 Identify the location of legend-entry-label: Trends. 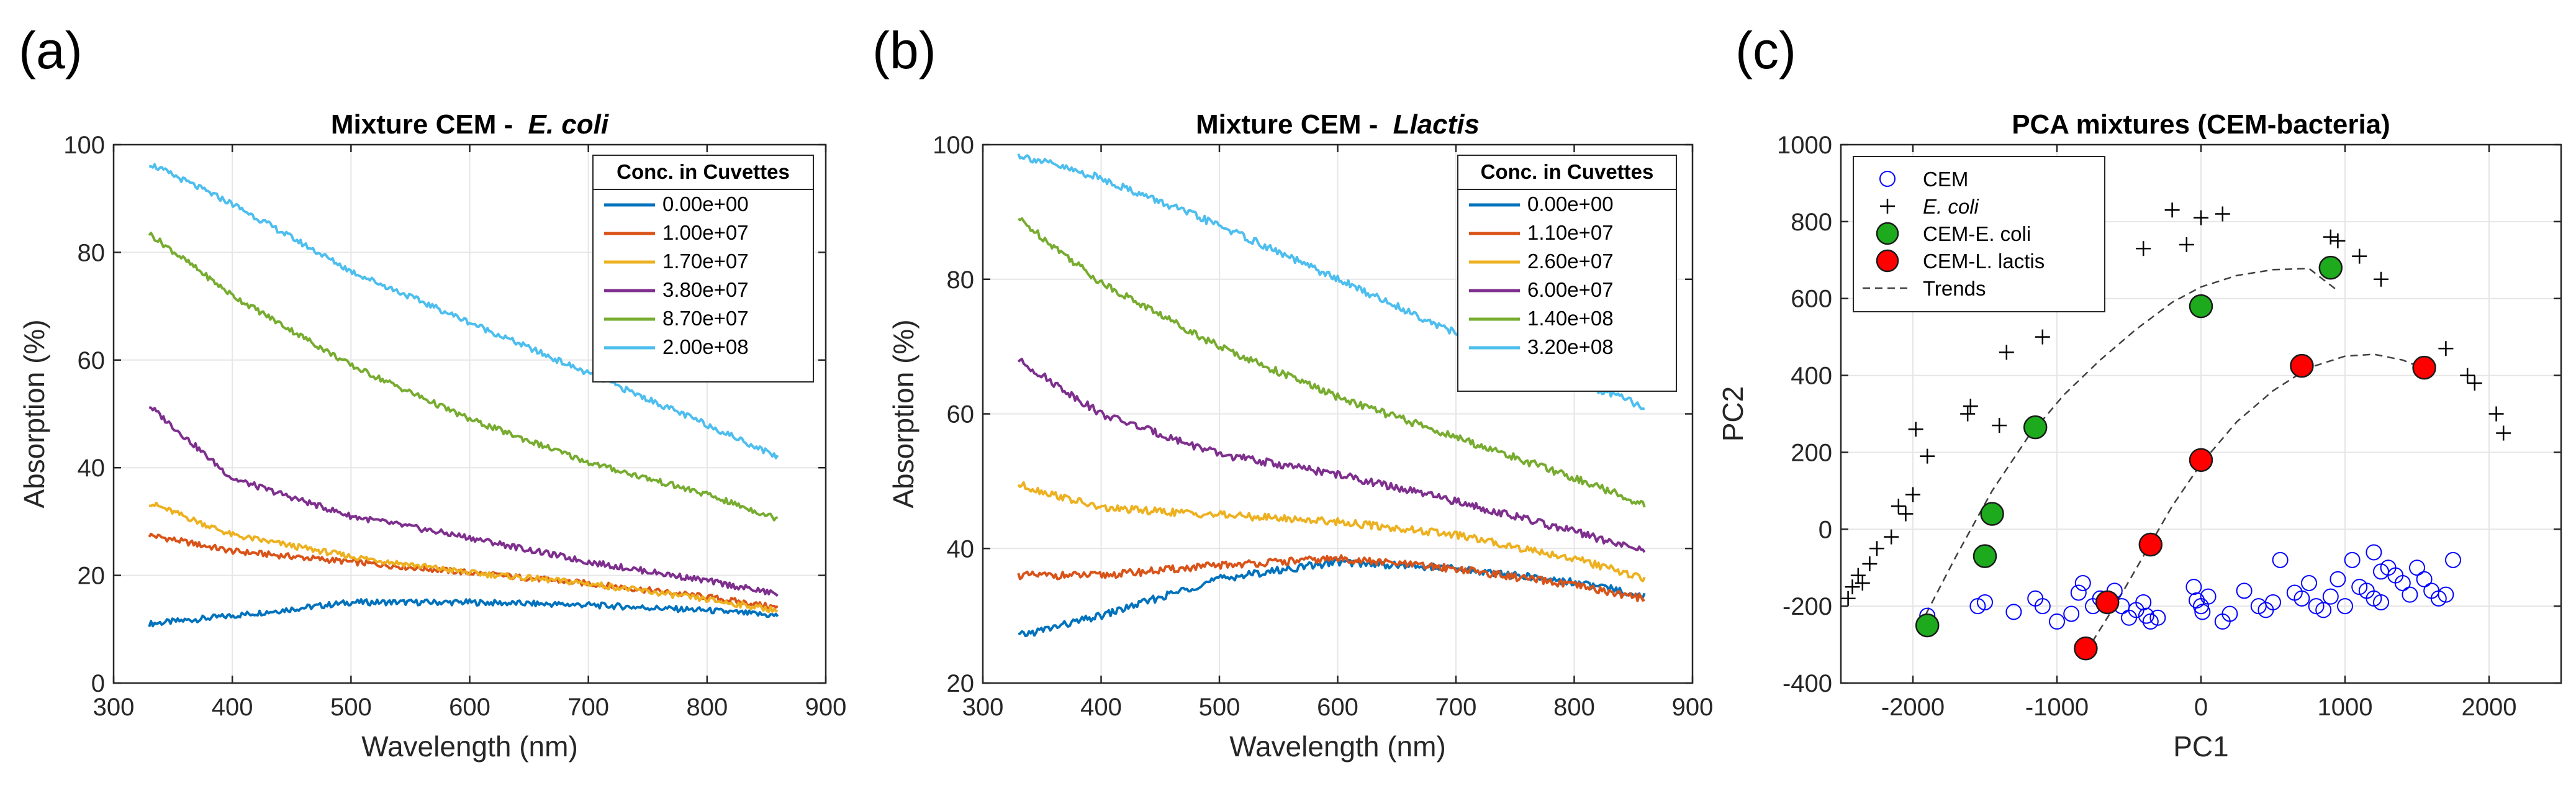
(1954, 288).